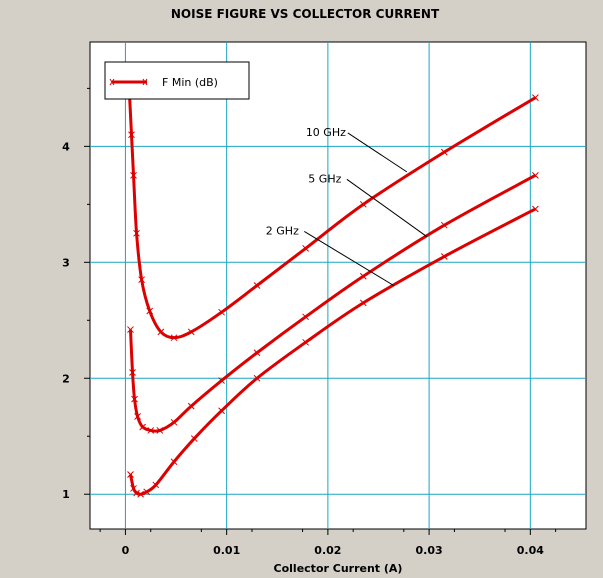  I want to click on x-tick-label: 0.03, so click(429, 550).